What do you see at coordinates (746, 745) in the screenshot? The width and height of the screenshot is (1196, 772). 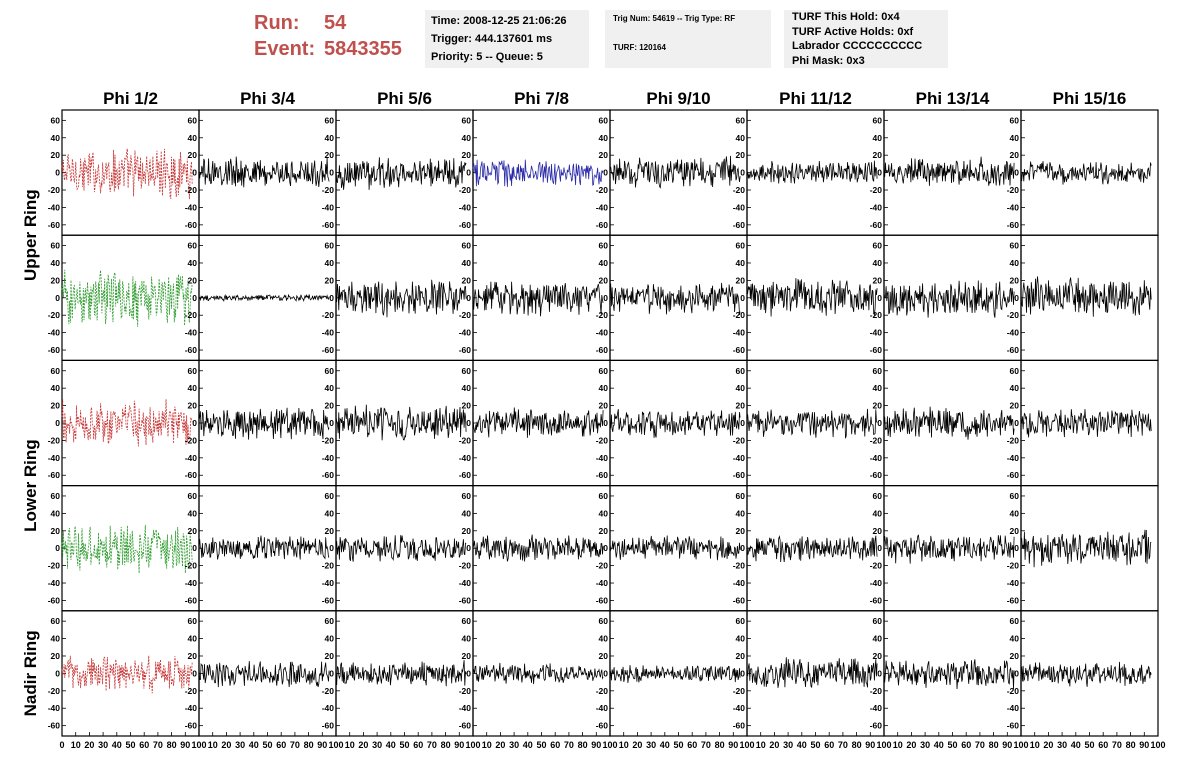 I see `x-tick-label: 100` at bounding box center [746, 745].